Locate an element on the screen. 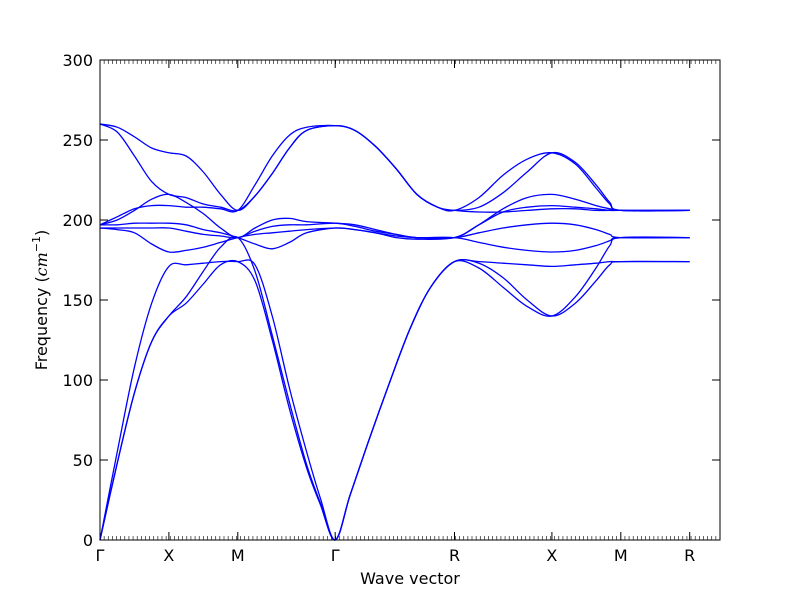 This screenshot has width=800, height=600. y-tick-label: 200 is located at coordinates (77, 220).